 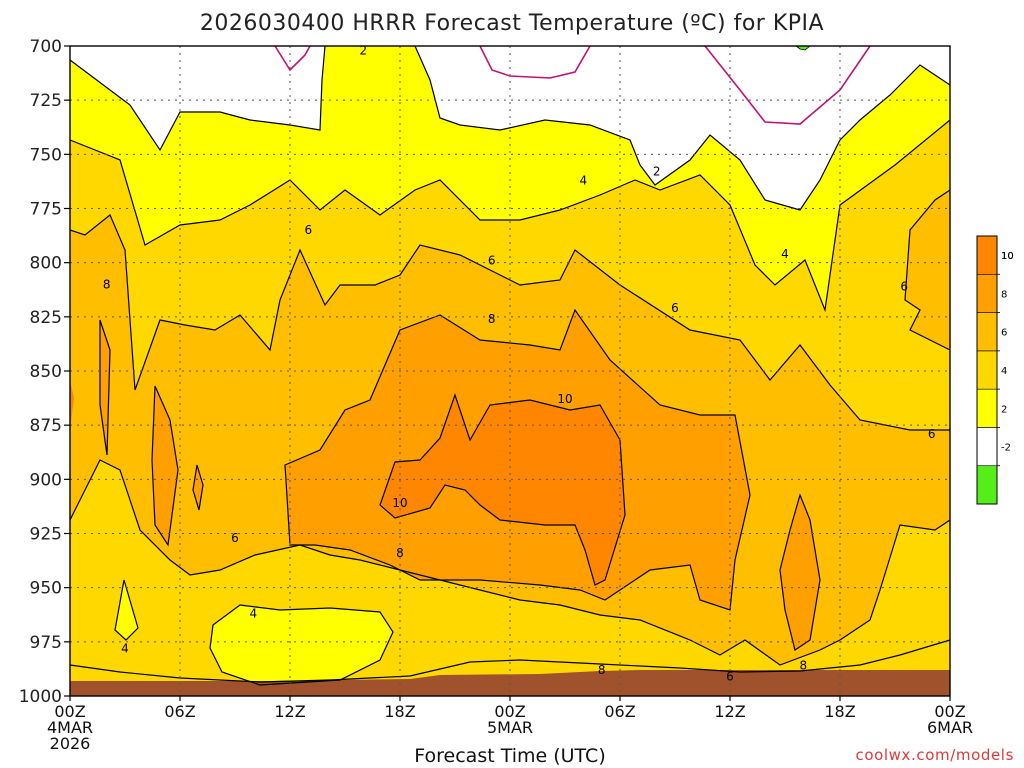 What do you see at coordinates (46, 535) in the screenshot?
I see `y-tick-label-9: 925` at bounding box center [46, 535].